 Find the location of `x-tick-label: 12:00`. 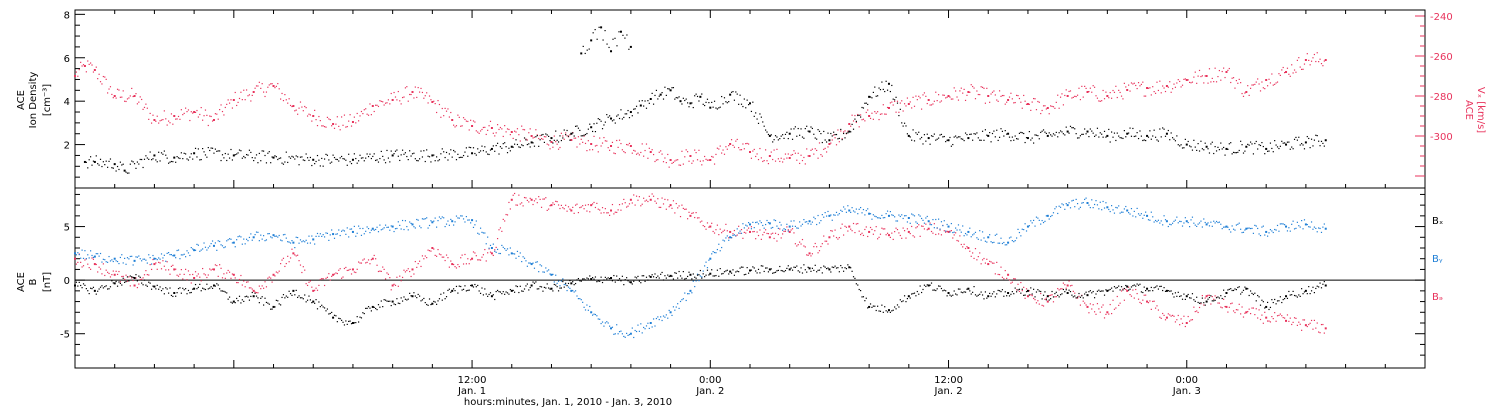

x-tick-label: 12:00 is located at coordinates (948, 380).